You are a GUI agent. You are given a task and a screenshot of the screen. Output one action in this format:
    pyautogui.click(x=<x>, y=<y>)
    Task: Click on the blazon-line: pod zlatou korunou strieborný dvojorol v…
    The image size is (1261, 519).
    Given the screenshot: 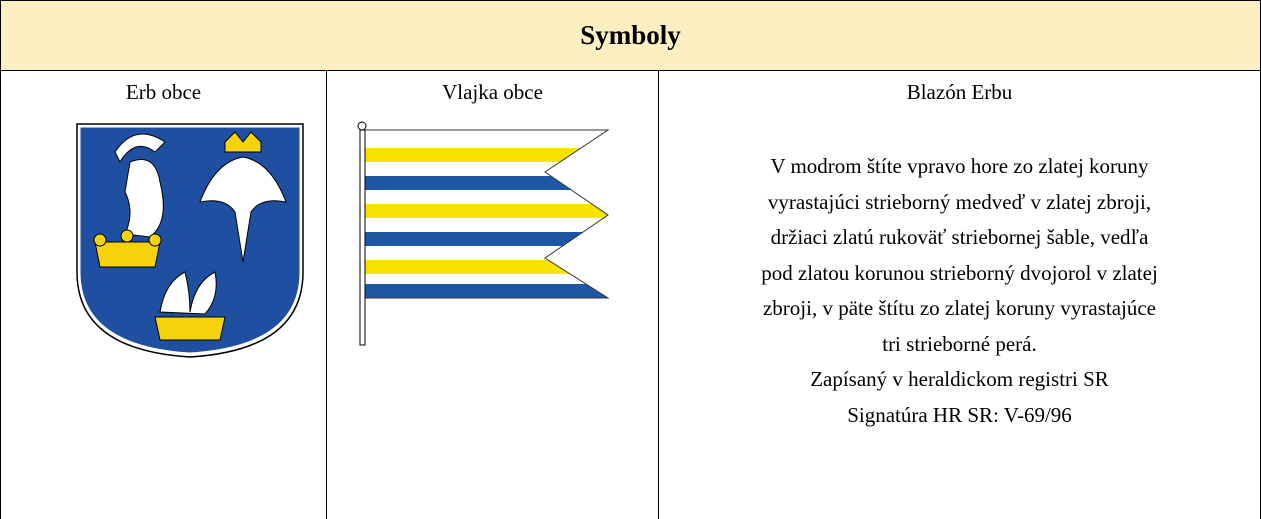 What is the action you would take?
    pyautogui.click(x=959, y=272)
    